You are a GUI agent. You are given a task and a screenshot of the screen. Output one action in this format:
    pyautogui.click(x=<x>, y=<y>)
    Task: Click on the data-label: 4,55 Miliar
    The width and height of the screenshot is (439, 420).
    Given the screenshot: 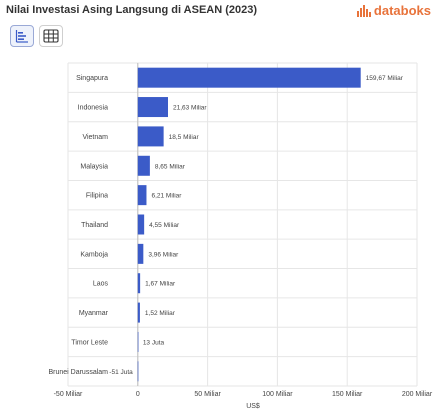 What is the action you would take?
    pyautogui.click(x=164, y=225)
    